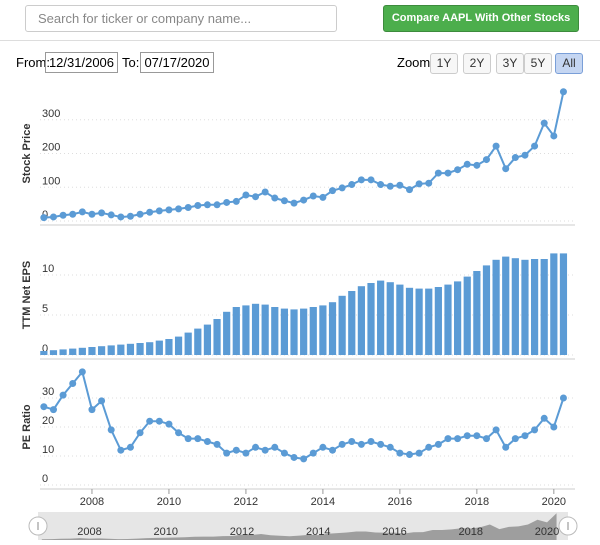 The height and width of the screenshot is (545, 600). What do you see at coordinates (300, 40) in the screenshot?
I see `divider` at bounding box center [300, 40].